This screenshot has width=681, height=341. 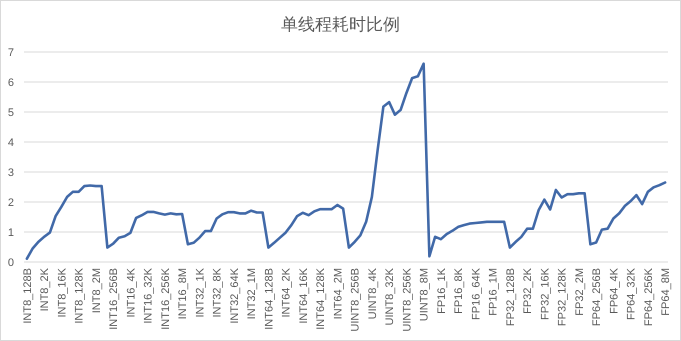 I want to click on x-tick-label: FP16_1M, so click(x=494, y=292).